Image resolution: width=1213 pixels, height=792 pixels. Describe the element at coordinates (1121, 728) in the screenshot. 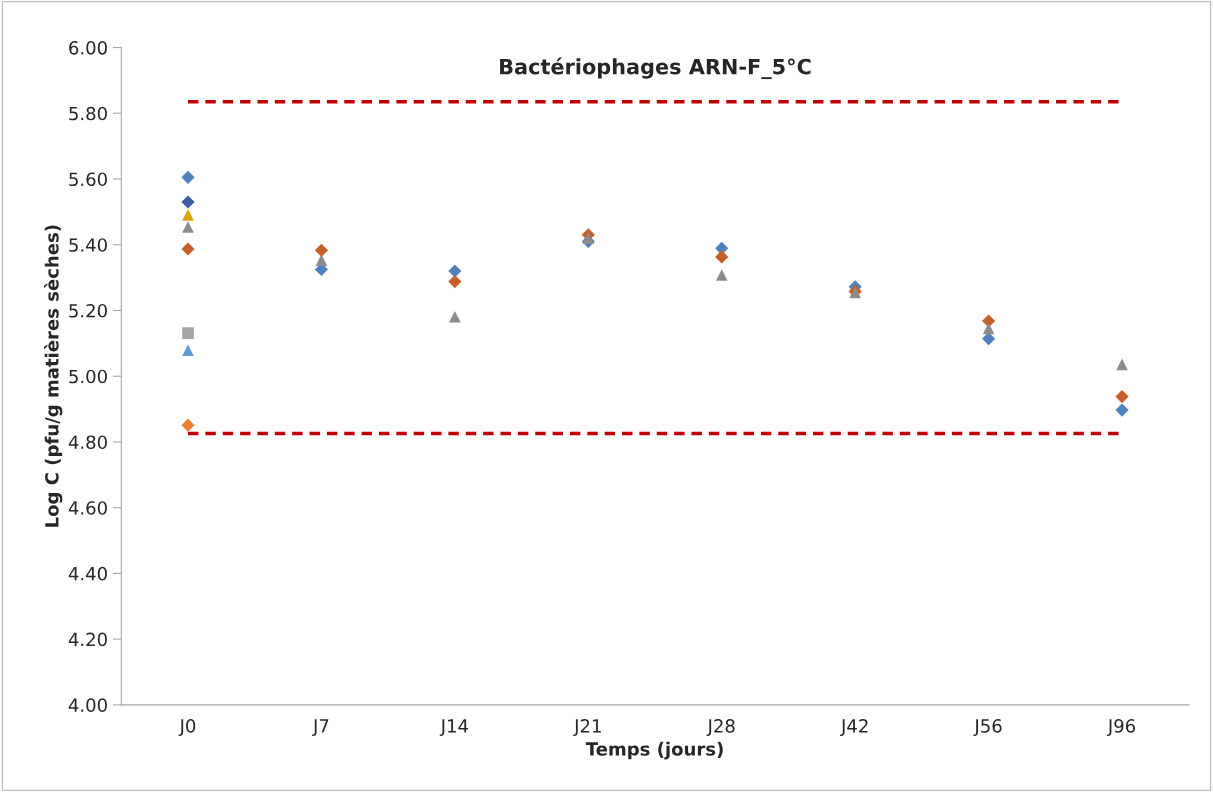

I see `x-tick-label: J96` at that location.